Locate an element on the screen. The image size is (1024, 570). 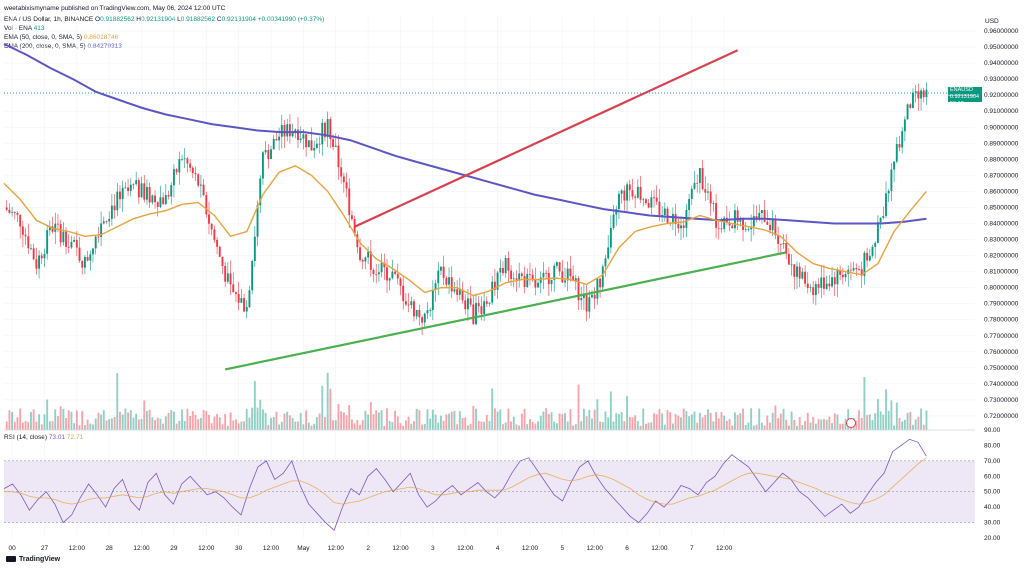
ema200-legend: EMA (200, close, 0, SMA, 5) 0.84279313 is located at coordinates (63, 47).